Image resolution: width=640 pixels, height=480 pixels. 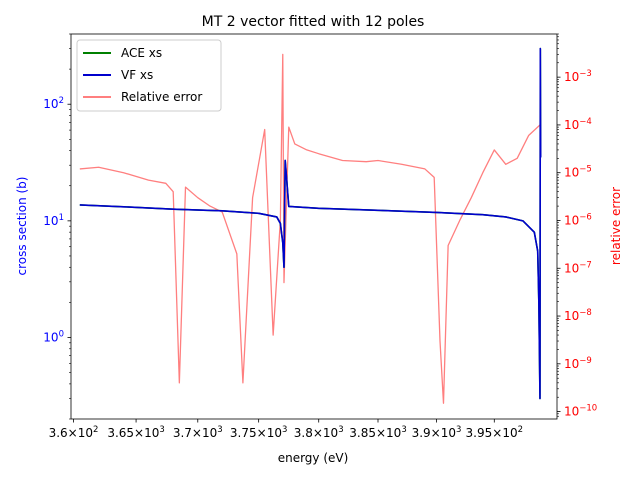 I want to click on x-tick-label: 3.8×103, so click(x=319, y=432).